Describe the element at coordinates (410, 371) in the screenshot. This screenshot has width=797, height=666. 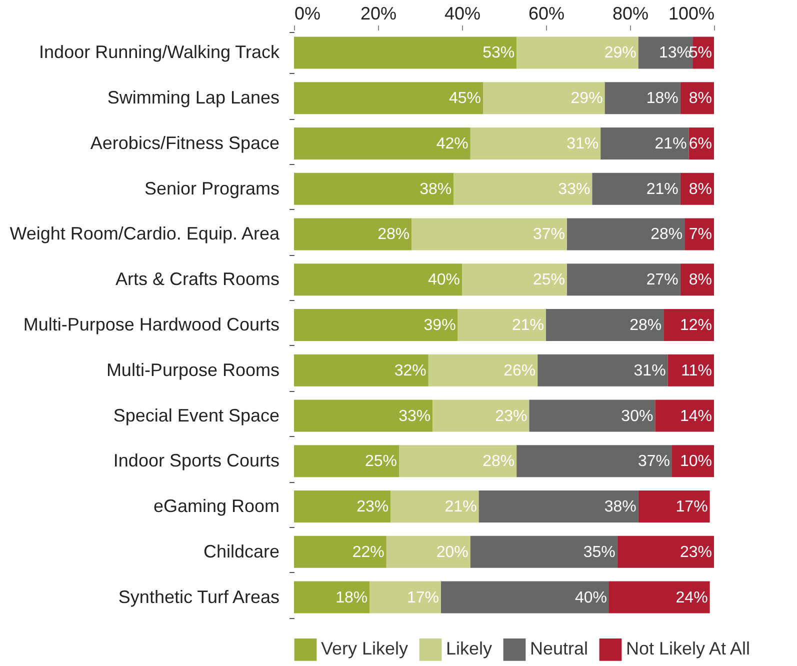
I see `data-label: 32%` at that location.